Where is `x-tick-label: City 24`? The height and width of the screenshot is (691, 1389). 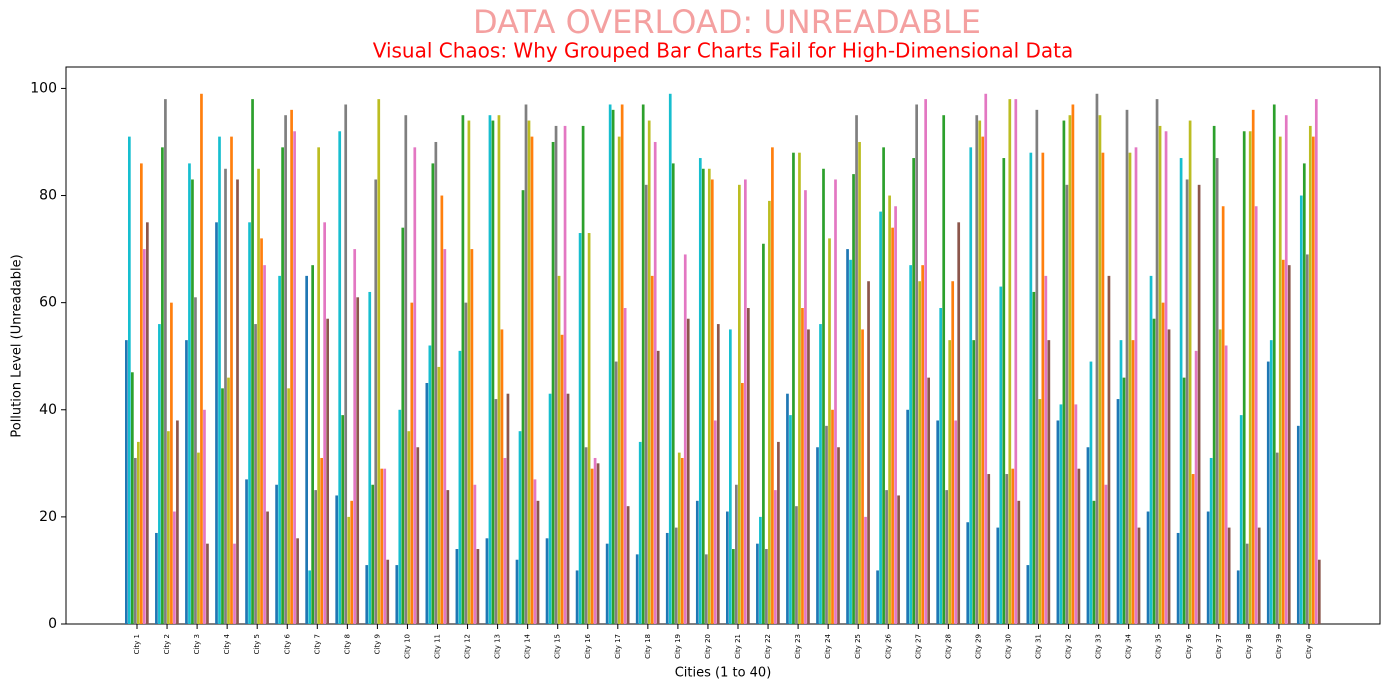
x-tick-label: City 24 is located at coordinates (828, 645).